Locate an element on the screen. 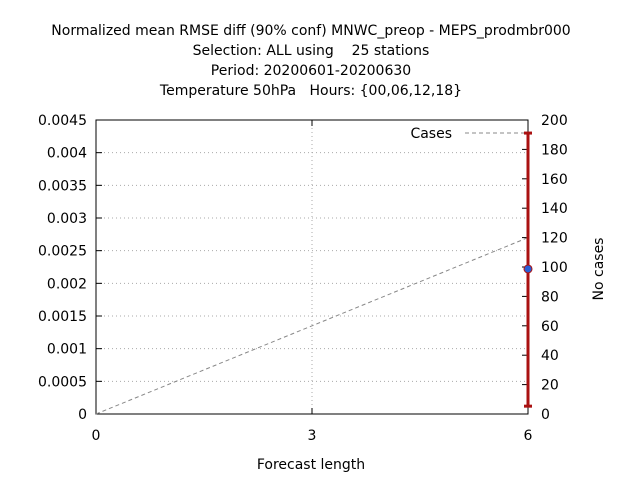 Image resolution: width=640 pixels, height=480 pixels. y-tick-label: 0.0005 is located at coordinates (62, 382).